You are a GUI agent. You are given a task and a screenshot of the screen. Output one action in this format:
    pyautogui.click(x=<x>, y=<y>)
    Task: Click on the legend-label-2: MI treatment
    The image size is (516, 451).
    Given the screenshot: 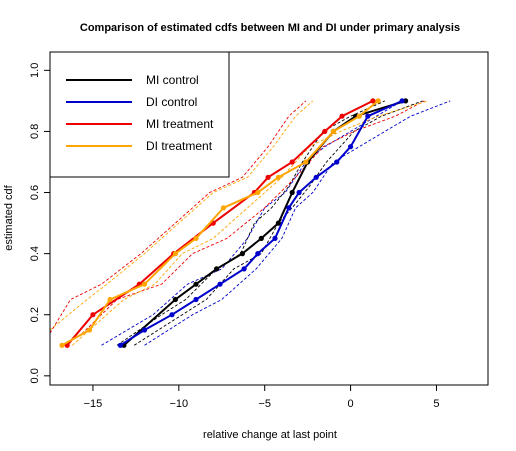 What is the action you would take?
    pyautogui.click(x=180, y=124)
    